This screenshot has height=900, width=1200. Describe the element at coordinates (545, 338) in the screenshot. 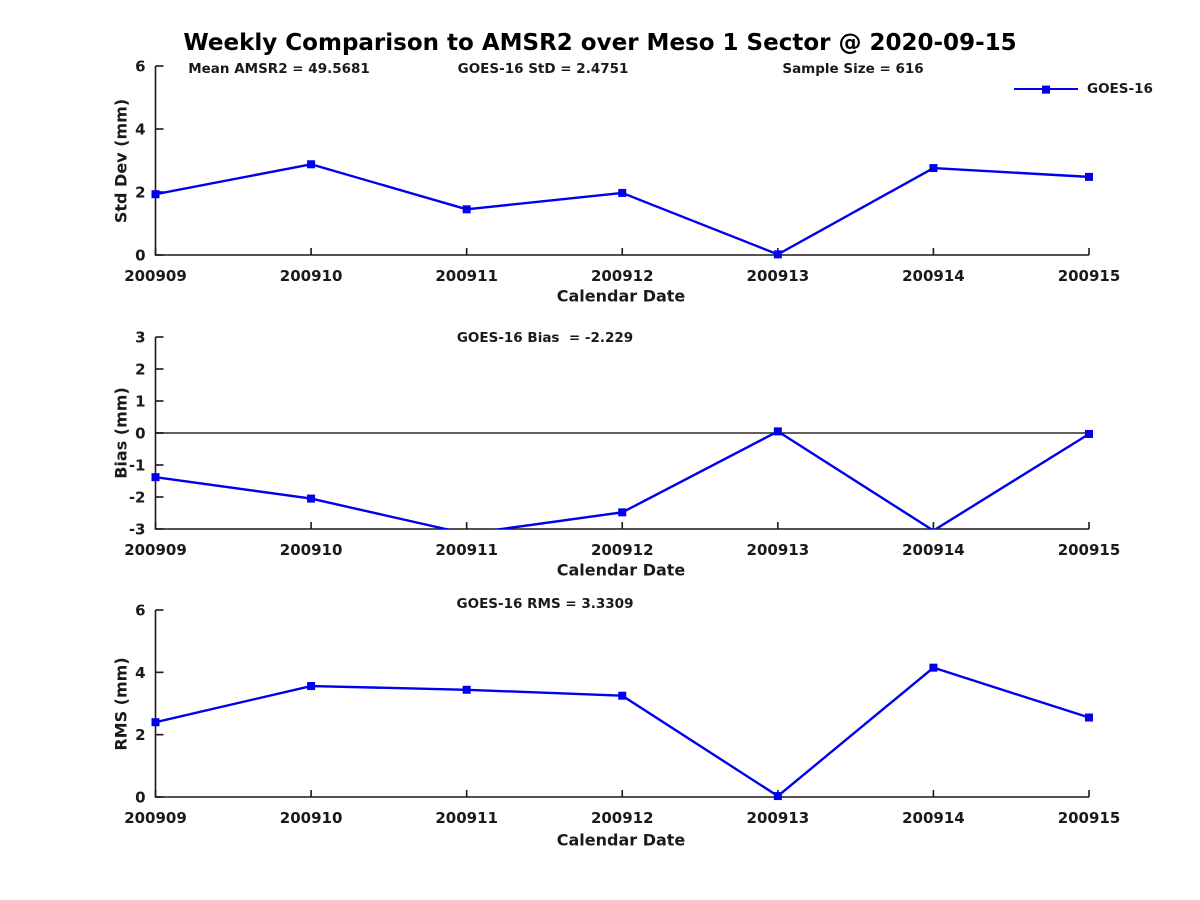

I see `anno-goes16-bias: GOES-16 Bias = -2.229` at that location.